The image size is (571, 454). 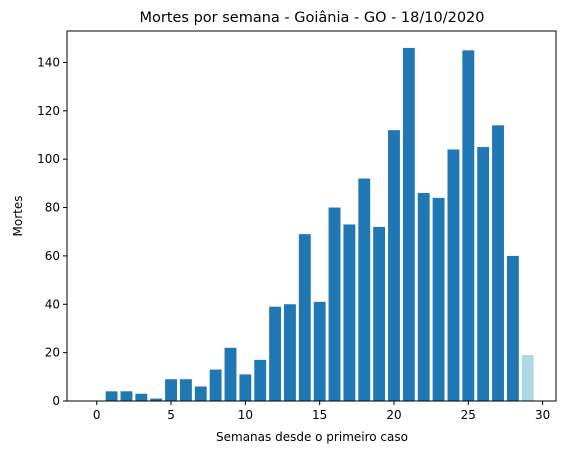 What do you see at coordinates (52, 208) in the screenshot?
I see `y-tick-label: 80` at bounding box center [52, 208].